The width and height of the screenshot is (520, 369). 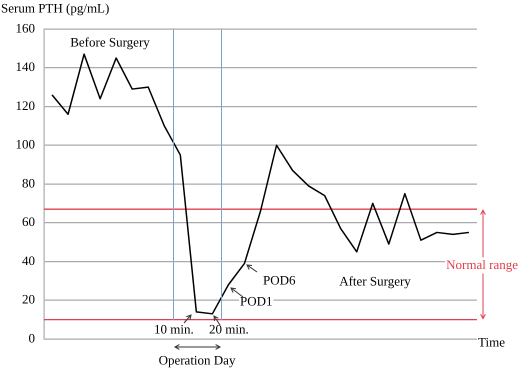 I want to click on annotation: POD6, so click(x=279, y=280).